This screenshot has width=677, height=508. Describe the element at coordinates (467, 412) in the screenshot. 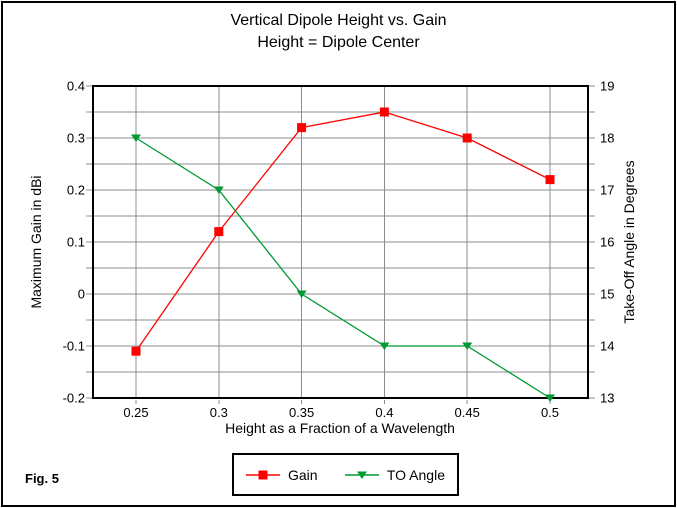

I see `x-axis-tick-label: 0.45` at that location.